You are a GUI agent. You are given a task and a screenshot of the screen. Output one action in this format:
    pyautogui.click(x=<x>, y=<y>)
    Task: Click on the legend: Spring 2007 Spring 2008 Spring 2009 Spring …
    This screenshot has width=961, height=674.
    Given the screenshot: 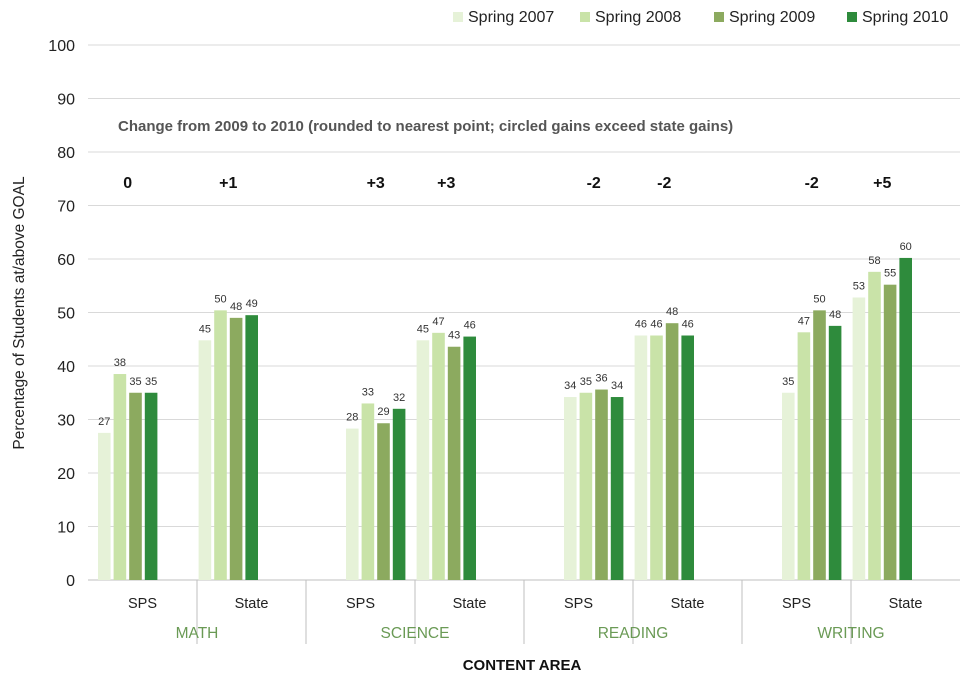 What is the action you would take?
    pyautogui.click(x=700, y=17)
    